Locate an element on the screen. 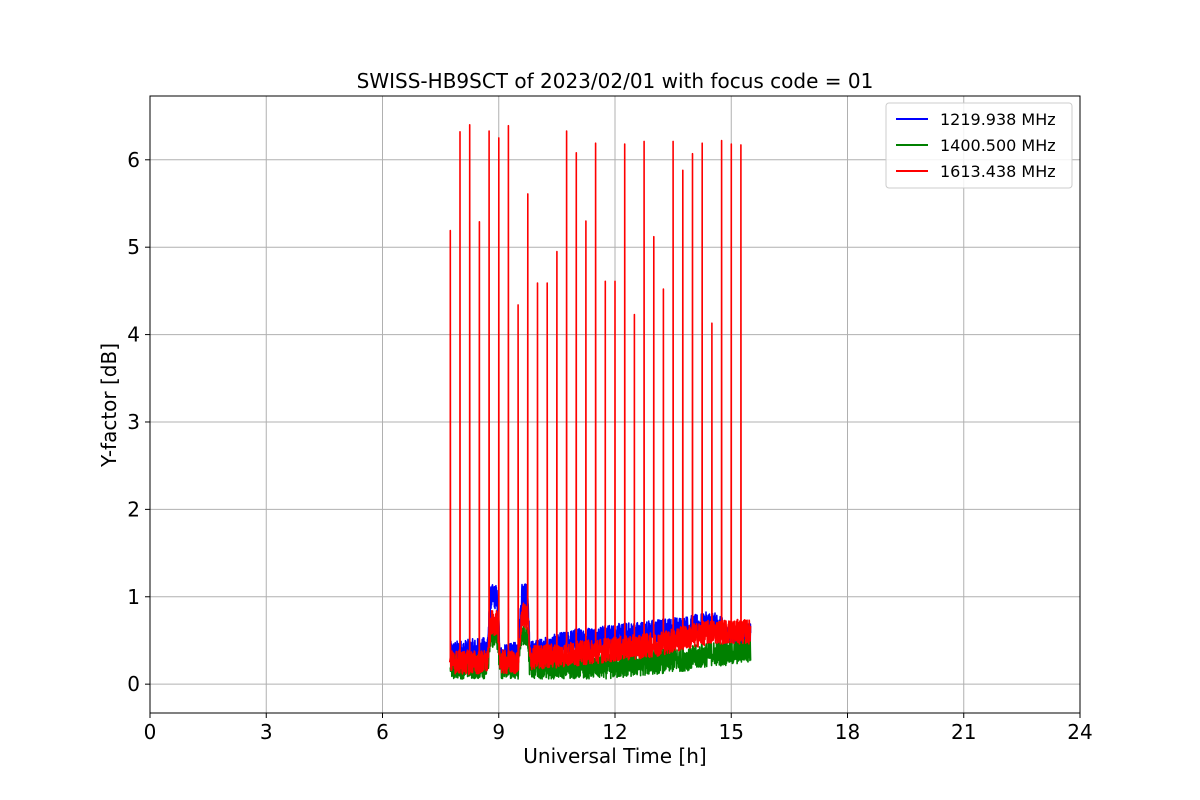 This screenshot has height=800, width=1200. y-tick-label: 0 is located at coordinates (133, 684).